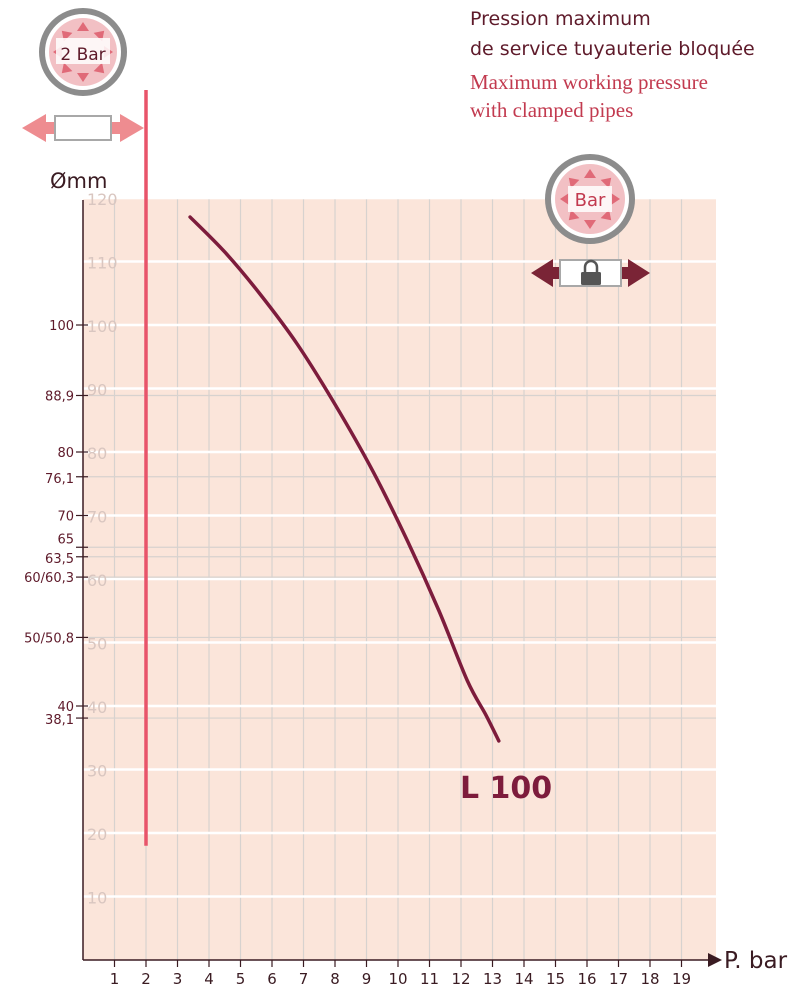 The image size is (800, 990). I want to click on x-tick-label: 13, so click(492, 979).